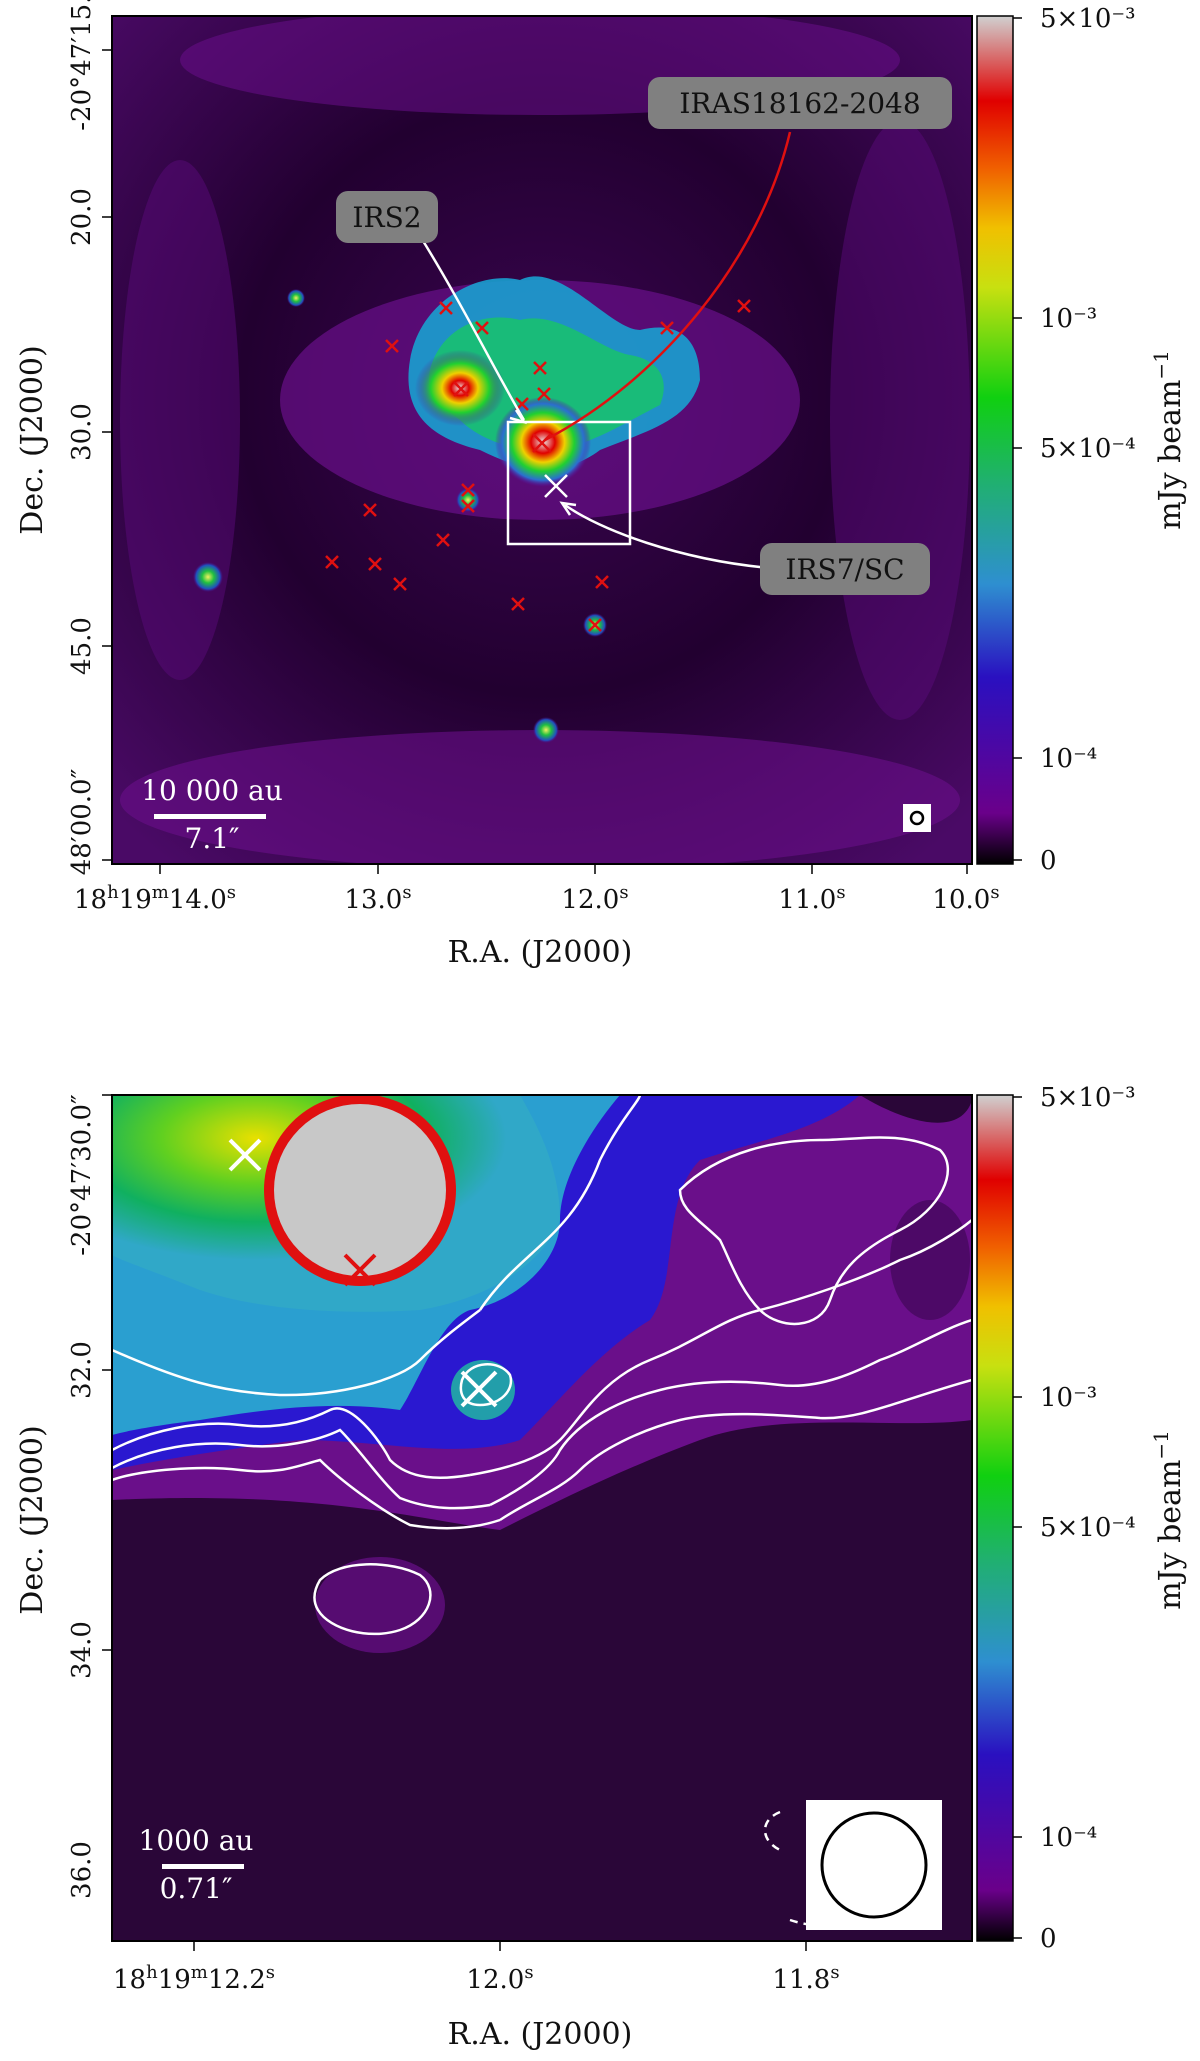 The image size is (1200, 2061). I want to click on top-cb-title: mJy beam−1, so click(1168, 440).